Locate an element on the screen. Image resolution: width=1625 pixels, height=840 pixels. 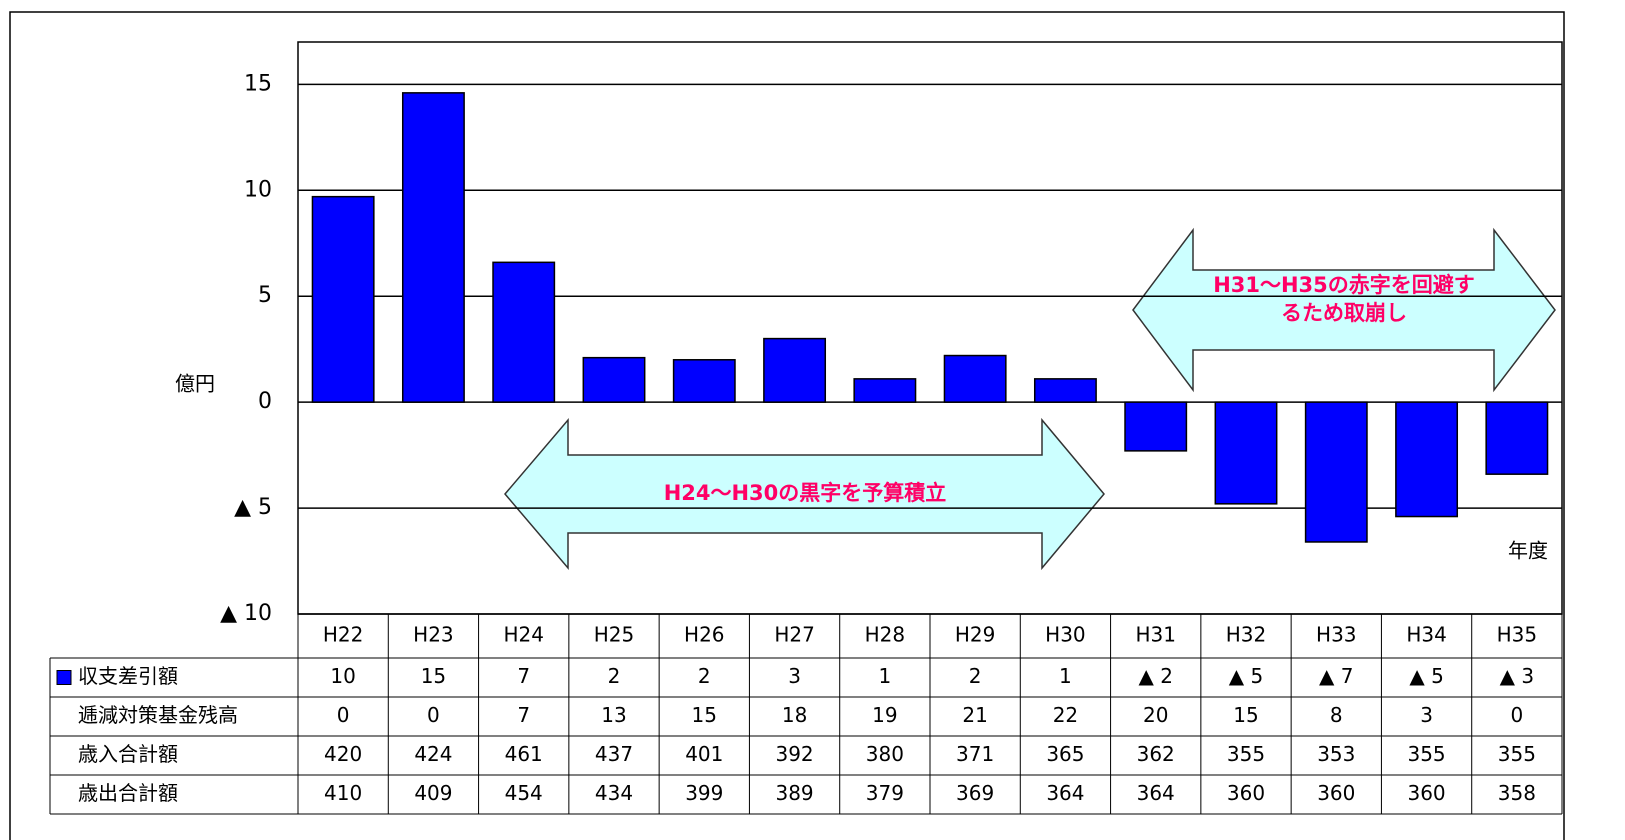
y-tick-label: ▲ 5 is located at coordinates (253, 507).